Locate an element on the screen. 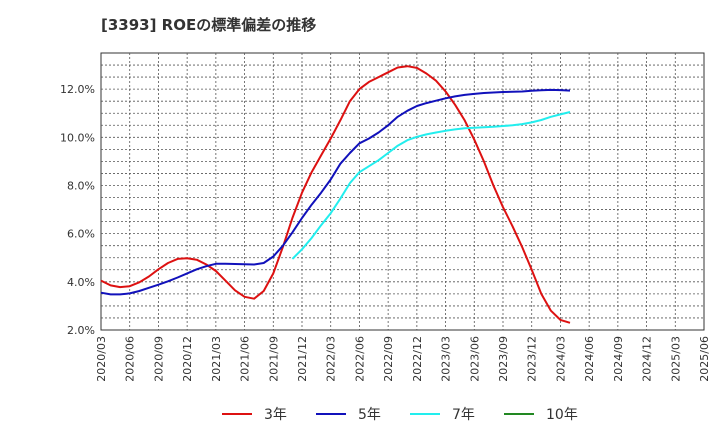 This screenshot has height=440, width=720. x-tick-label: 2021/06 is located at coordinates (245, 359).